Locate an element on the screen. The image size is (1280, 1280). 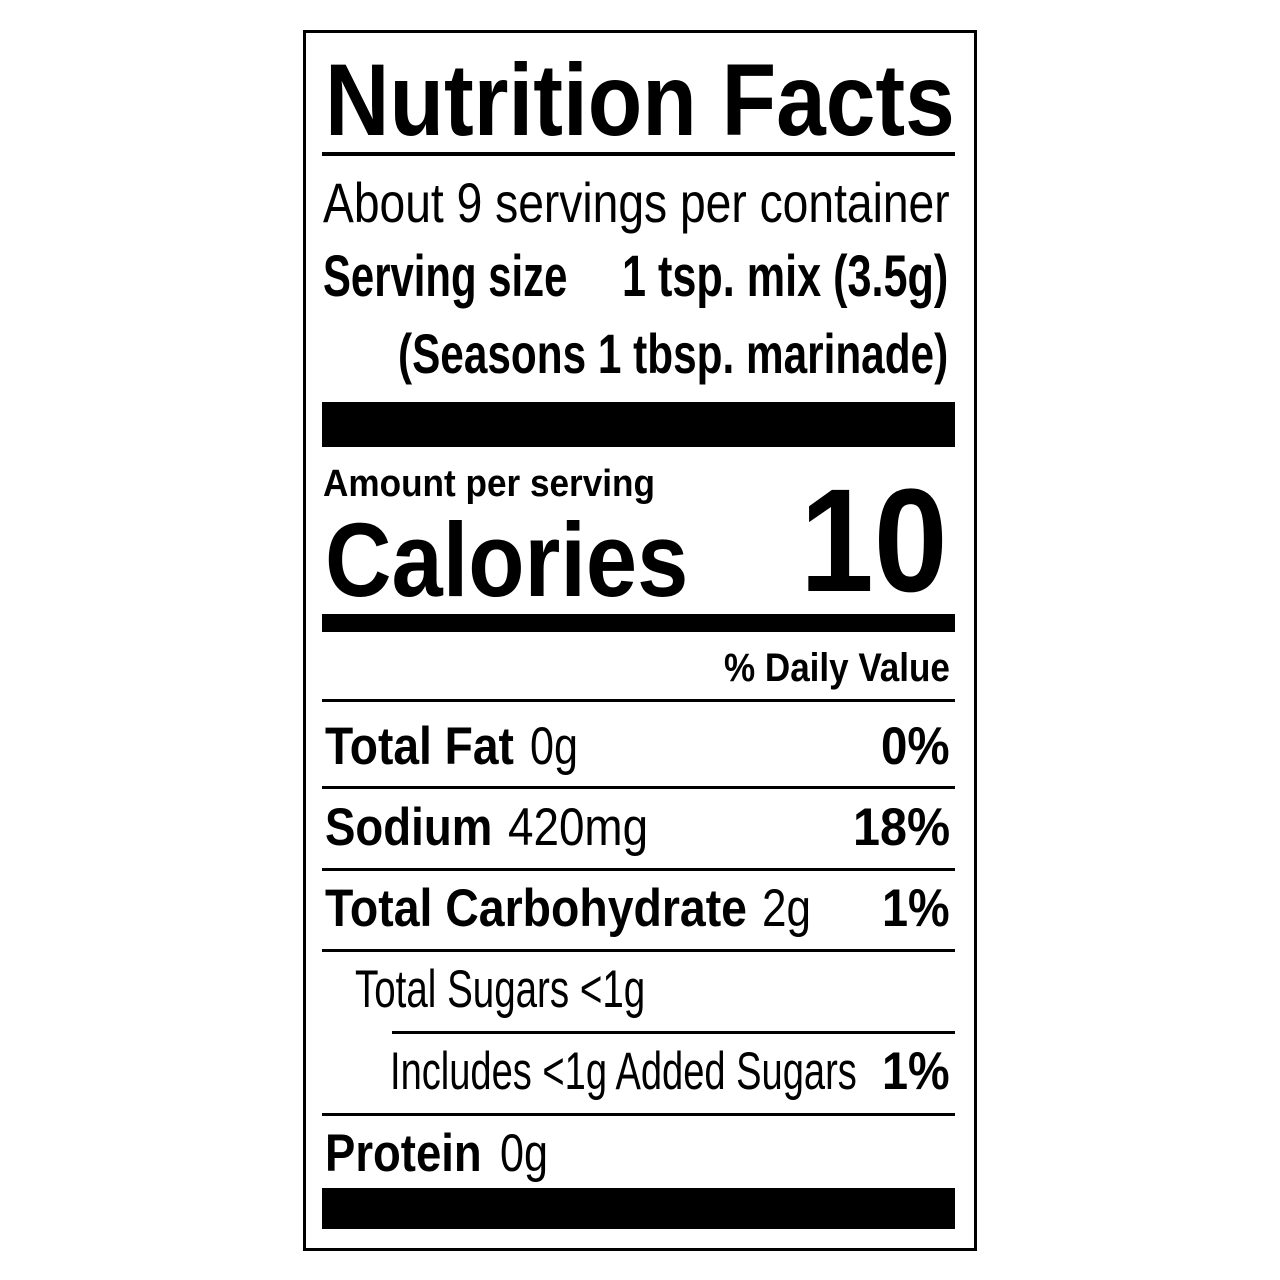
nutrient-amount-protein: 0g is located at coordinates (524, 1153).